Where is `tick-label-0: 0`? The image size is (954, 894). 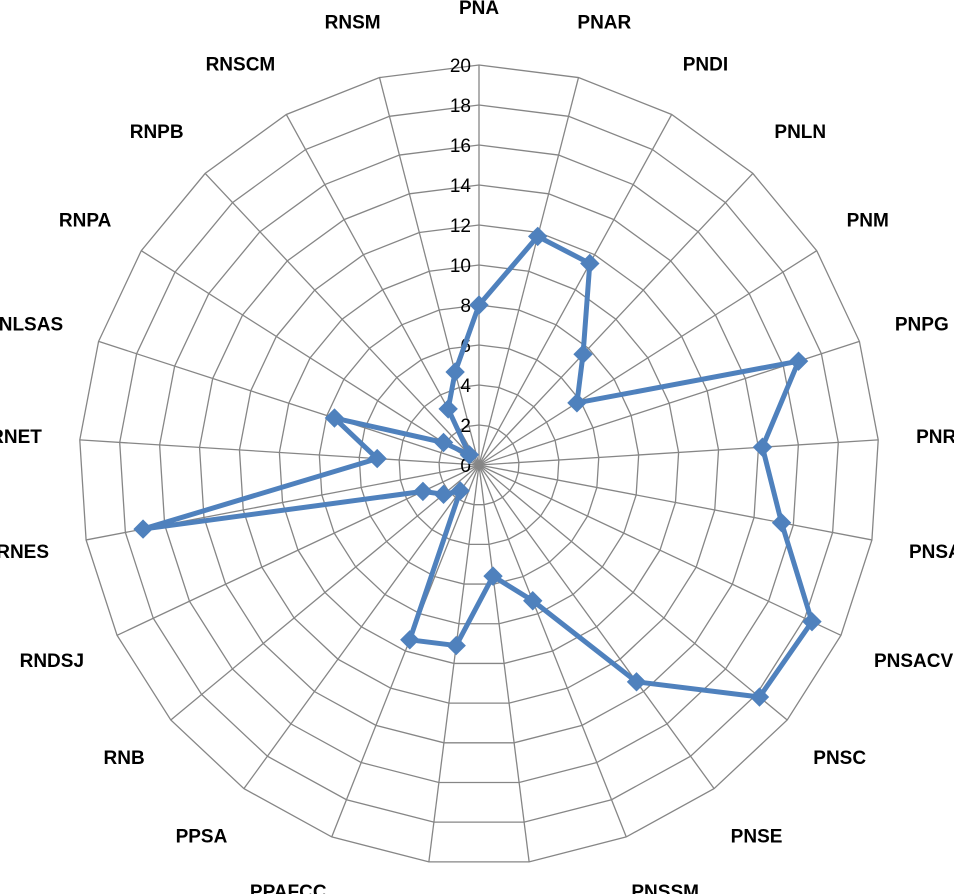 tick-label-0: 0 is located at coordinates (465, 466).